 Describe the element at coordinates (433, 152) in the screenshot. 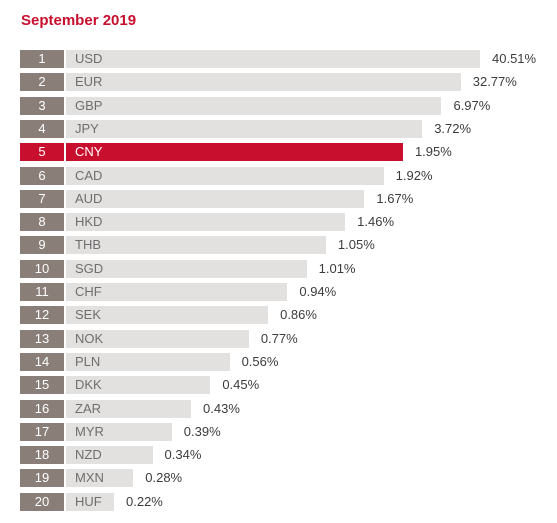

I see `value-label: 1.95%` at that location.